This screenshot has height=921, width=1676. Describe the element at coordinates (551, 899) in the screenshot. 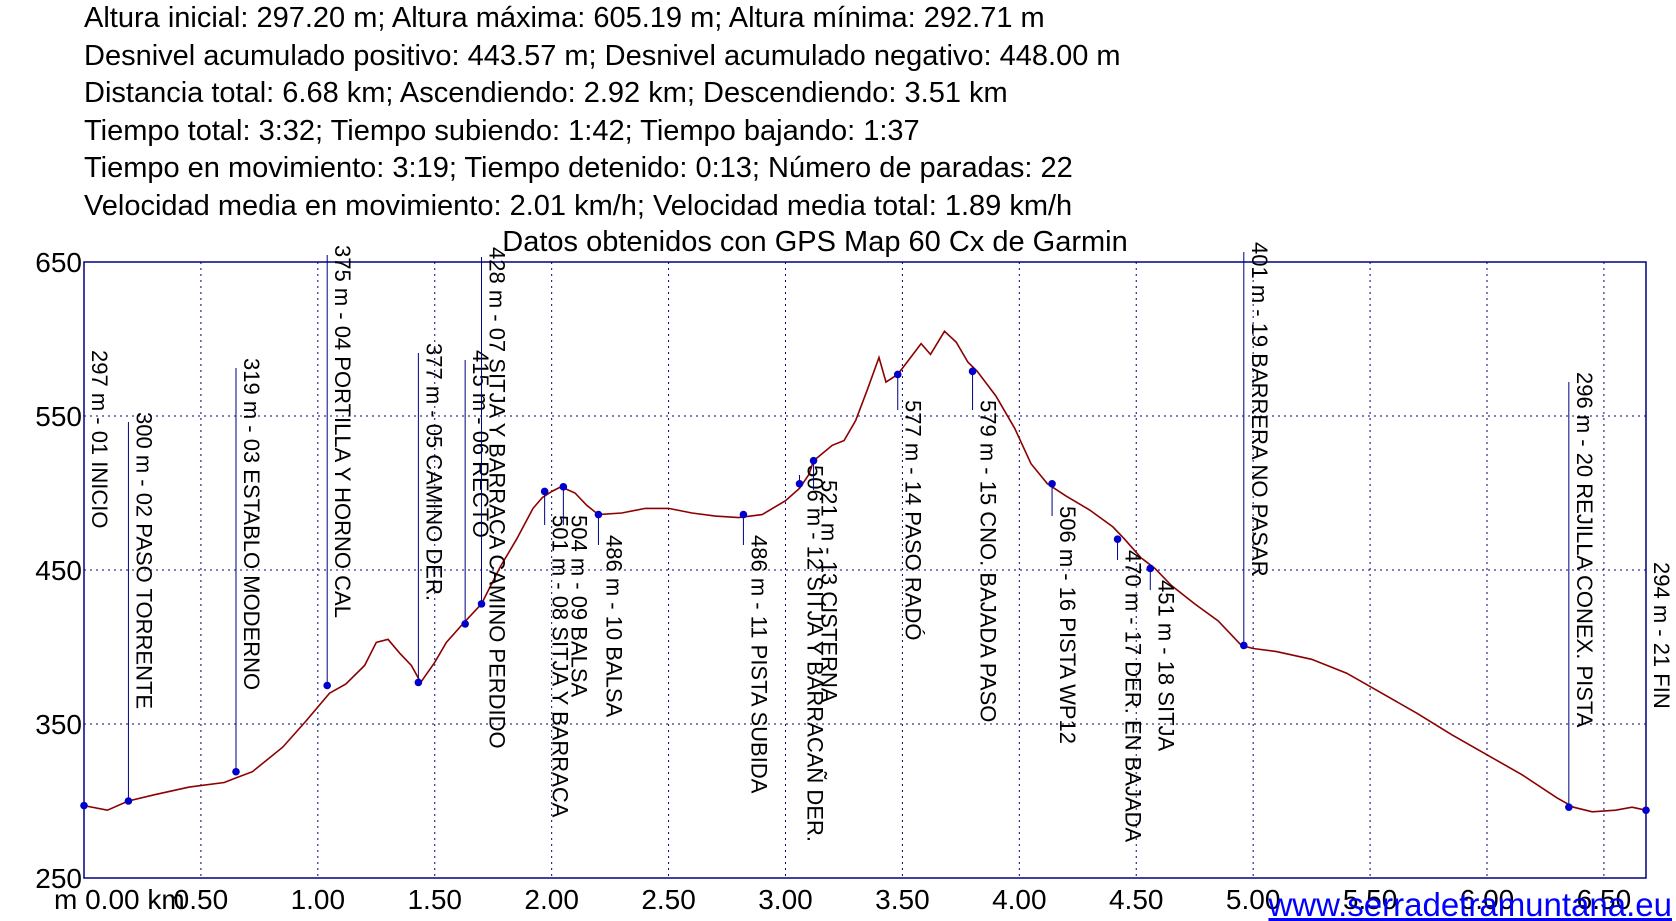

I see `x-tick-label: 2.00` at that location.